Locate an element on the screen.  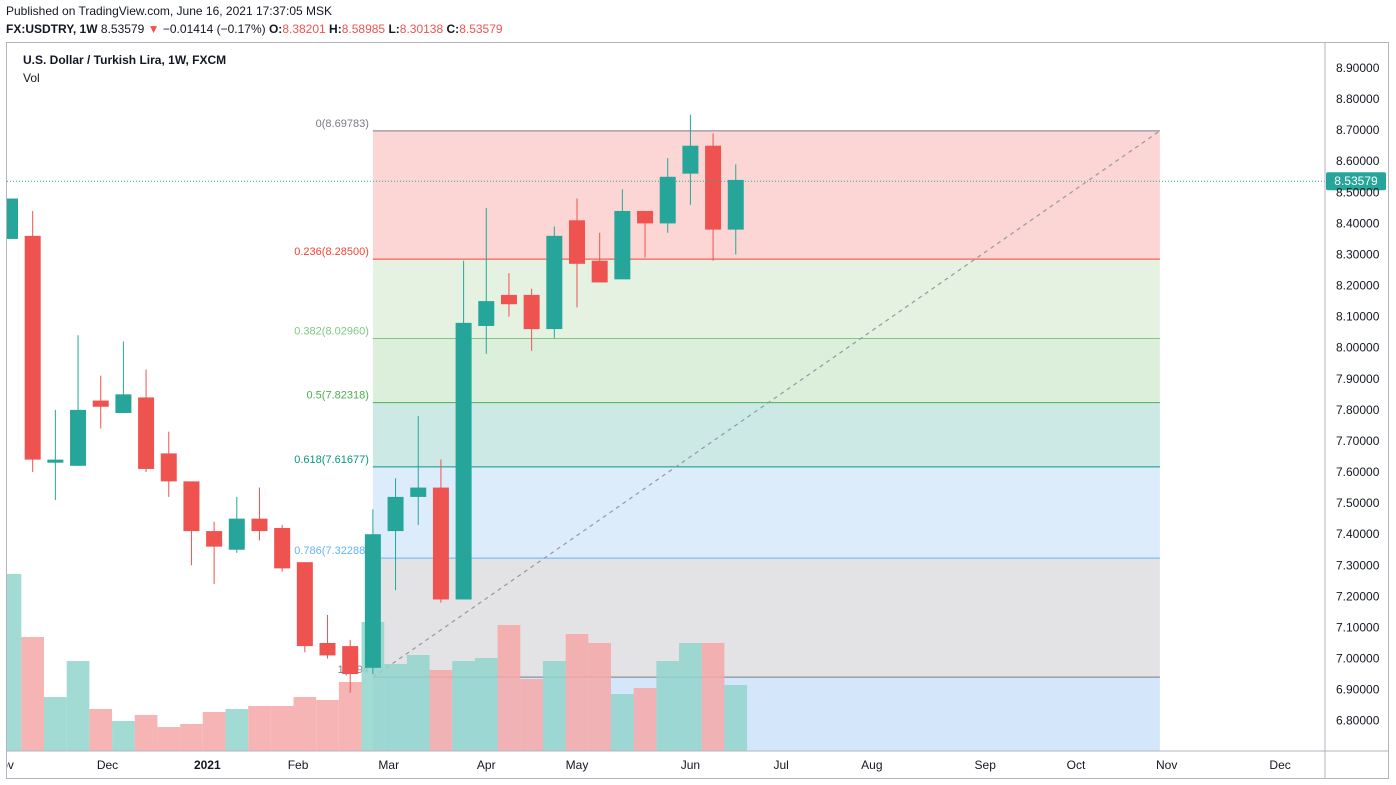
time-tick-label: Jun is located at coordinates (690, 765).